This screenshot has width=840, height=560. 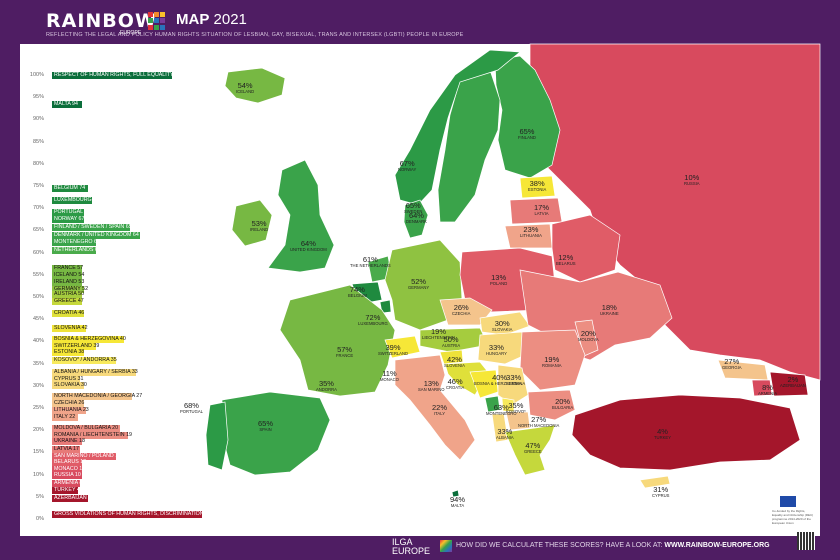 I want to click on legend-bar: MALTA 94, so click(x=67, y=104).